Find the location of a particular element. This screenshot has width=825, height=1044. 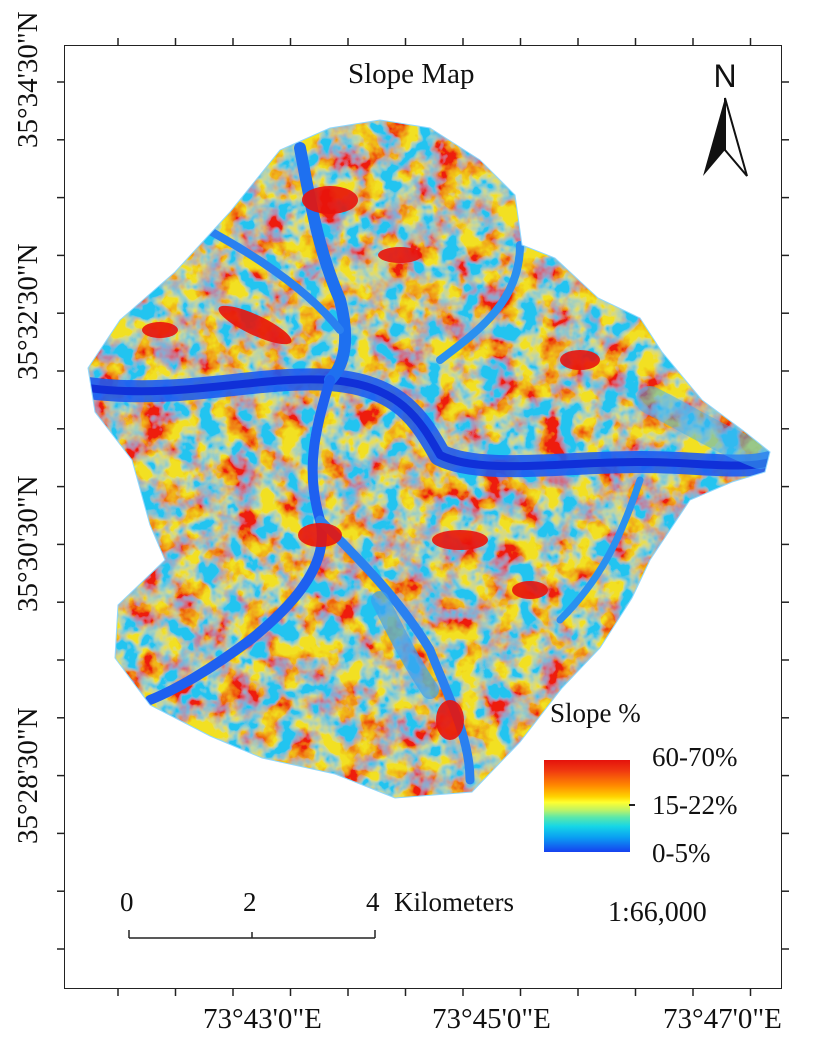

scale-units-label: Kilometers is located at coordinates (454, 902).